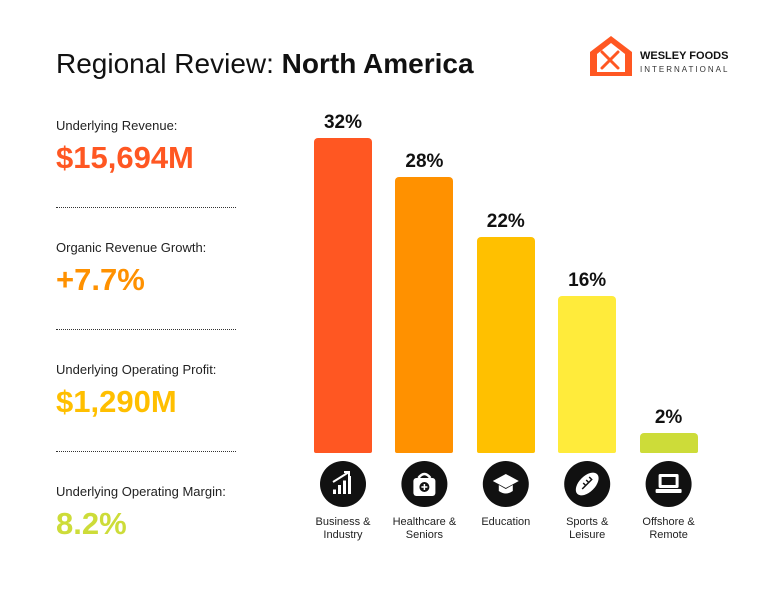 The height and width of the screenshot is (593, 768). What do you see at coordinates (169, 63) in the screenshot?
I see `title-prefix: Regional Review:` at bounding box center [169, 63].